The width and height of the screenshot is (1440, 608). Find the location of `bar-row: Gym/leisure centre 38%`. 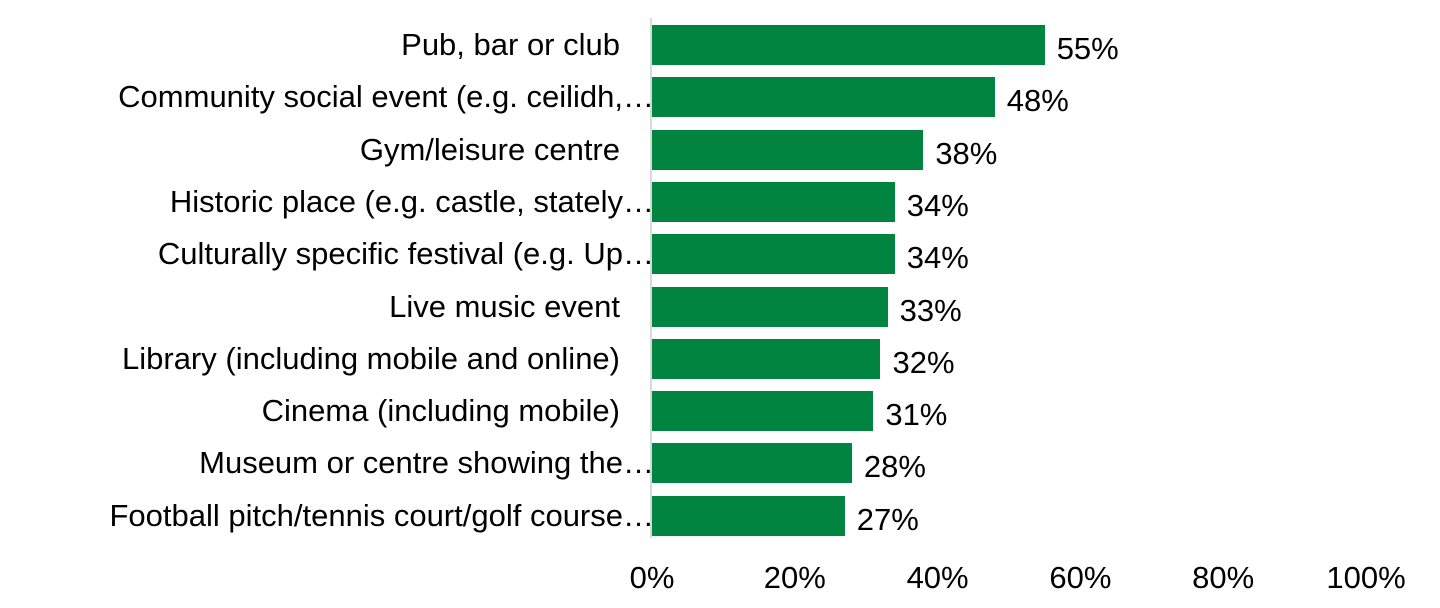

bar-row: Gym/leisure centre 38% is located at coordinates (720, 154).